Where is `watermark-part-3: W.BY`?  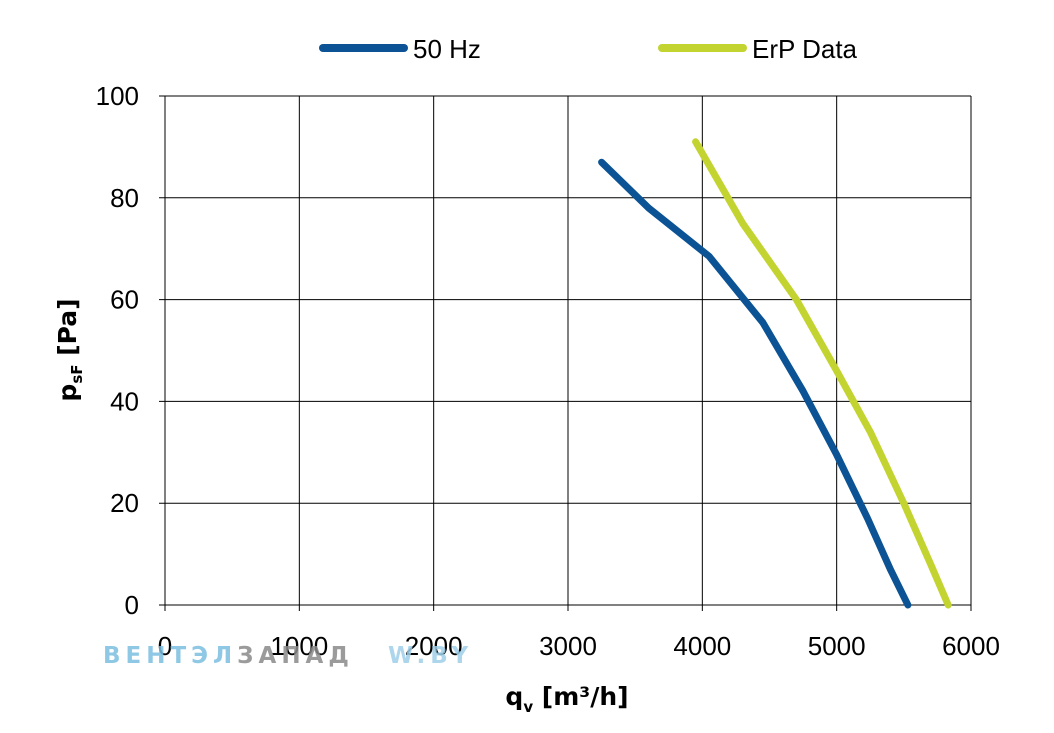 watermark-part-3: W.BY is located at coordinates (430, 656).